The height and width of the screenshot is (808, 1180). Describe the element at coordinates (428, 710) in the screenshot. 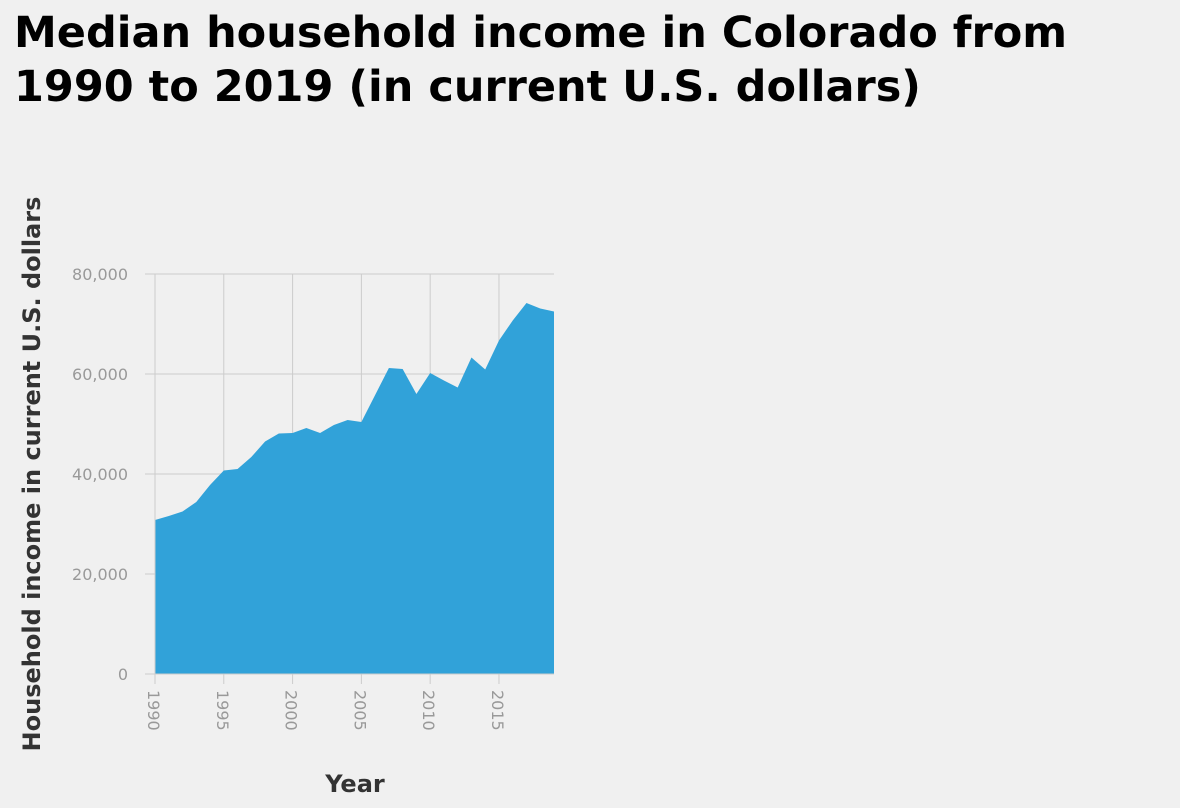

I see `x-tick-label: 2010` at that location.